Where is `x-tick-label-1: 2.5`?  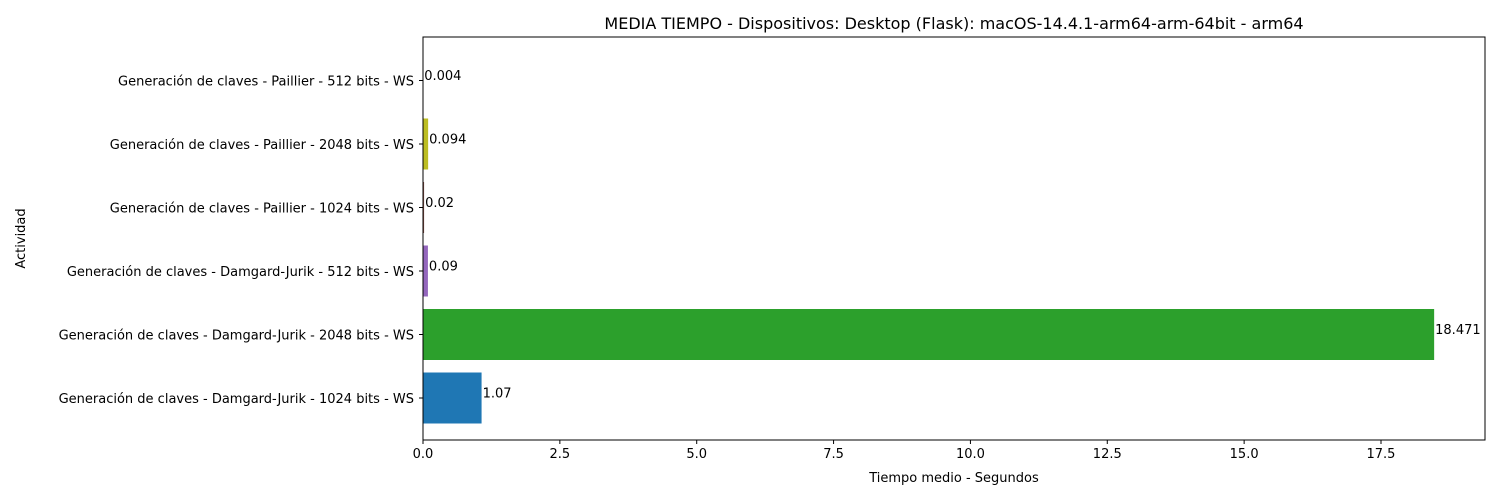
x-tick-label-1: 2.5 is located at coordinates (560, 454).